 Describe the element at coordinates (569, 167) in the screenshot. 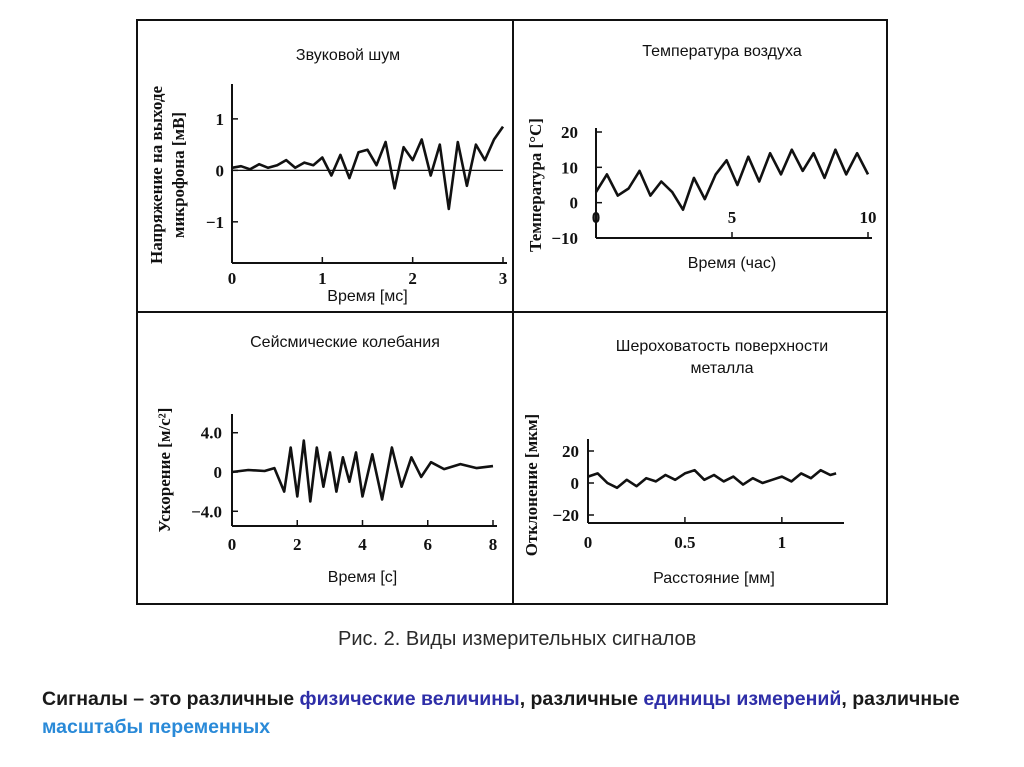

I see `y-tick-label: 10` at that location.